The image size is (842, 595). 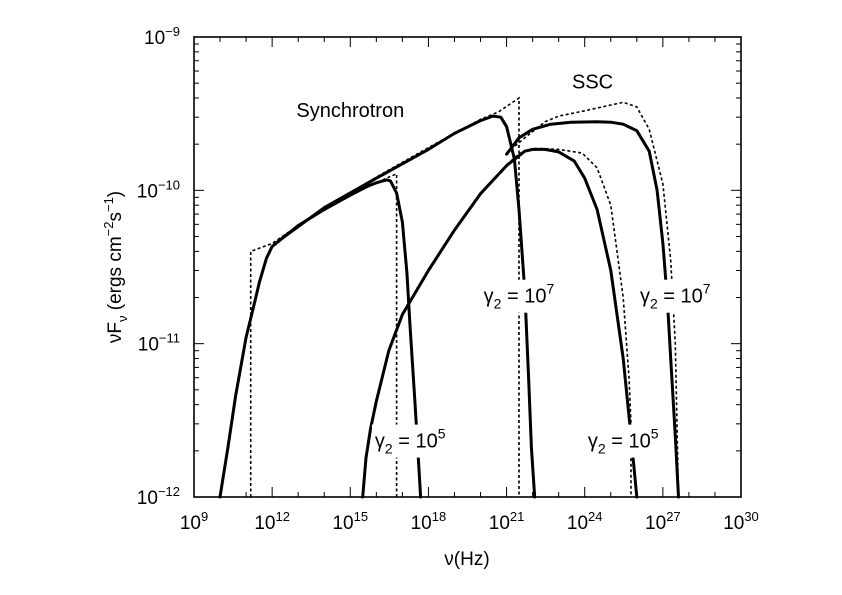 I want to click on annotation-synchrotron: Synchrotron, so click(x=350, y=111).